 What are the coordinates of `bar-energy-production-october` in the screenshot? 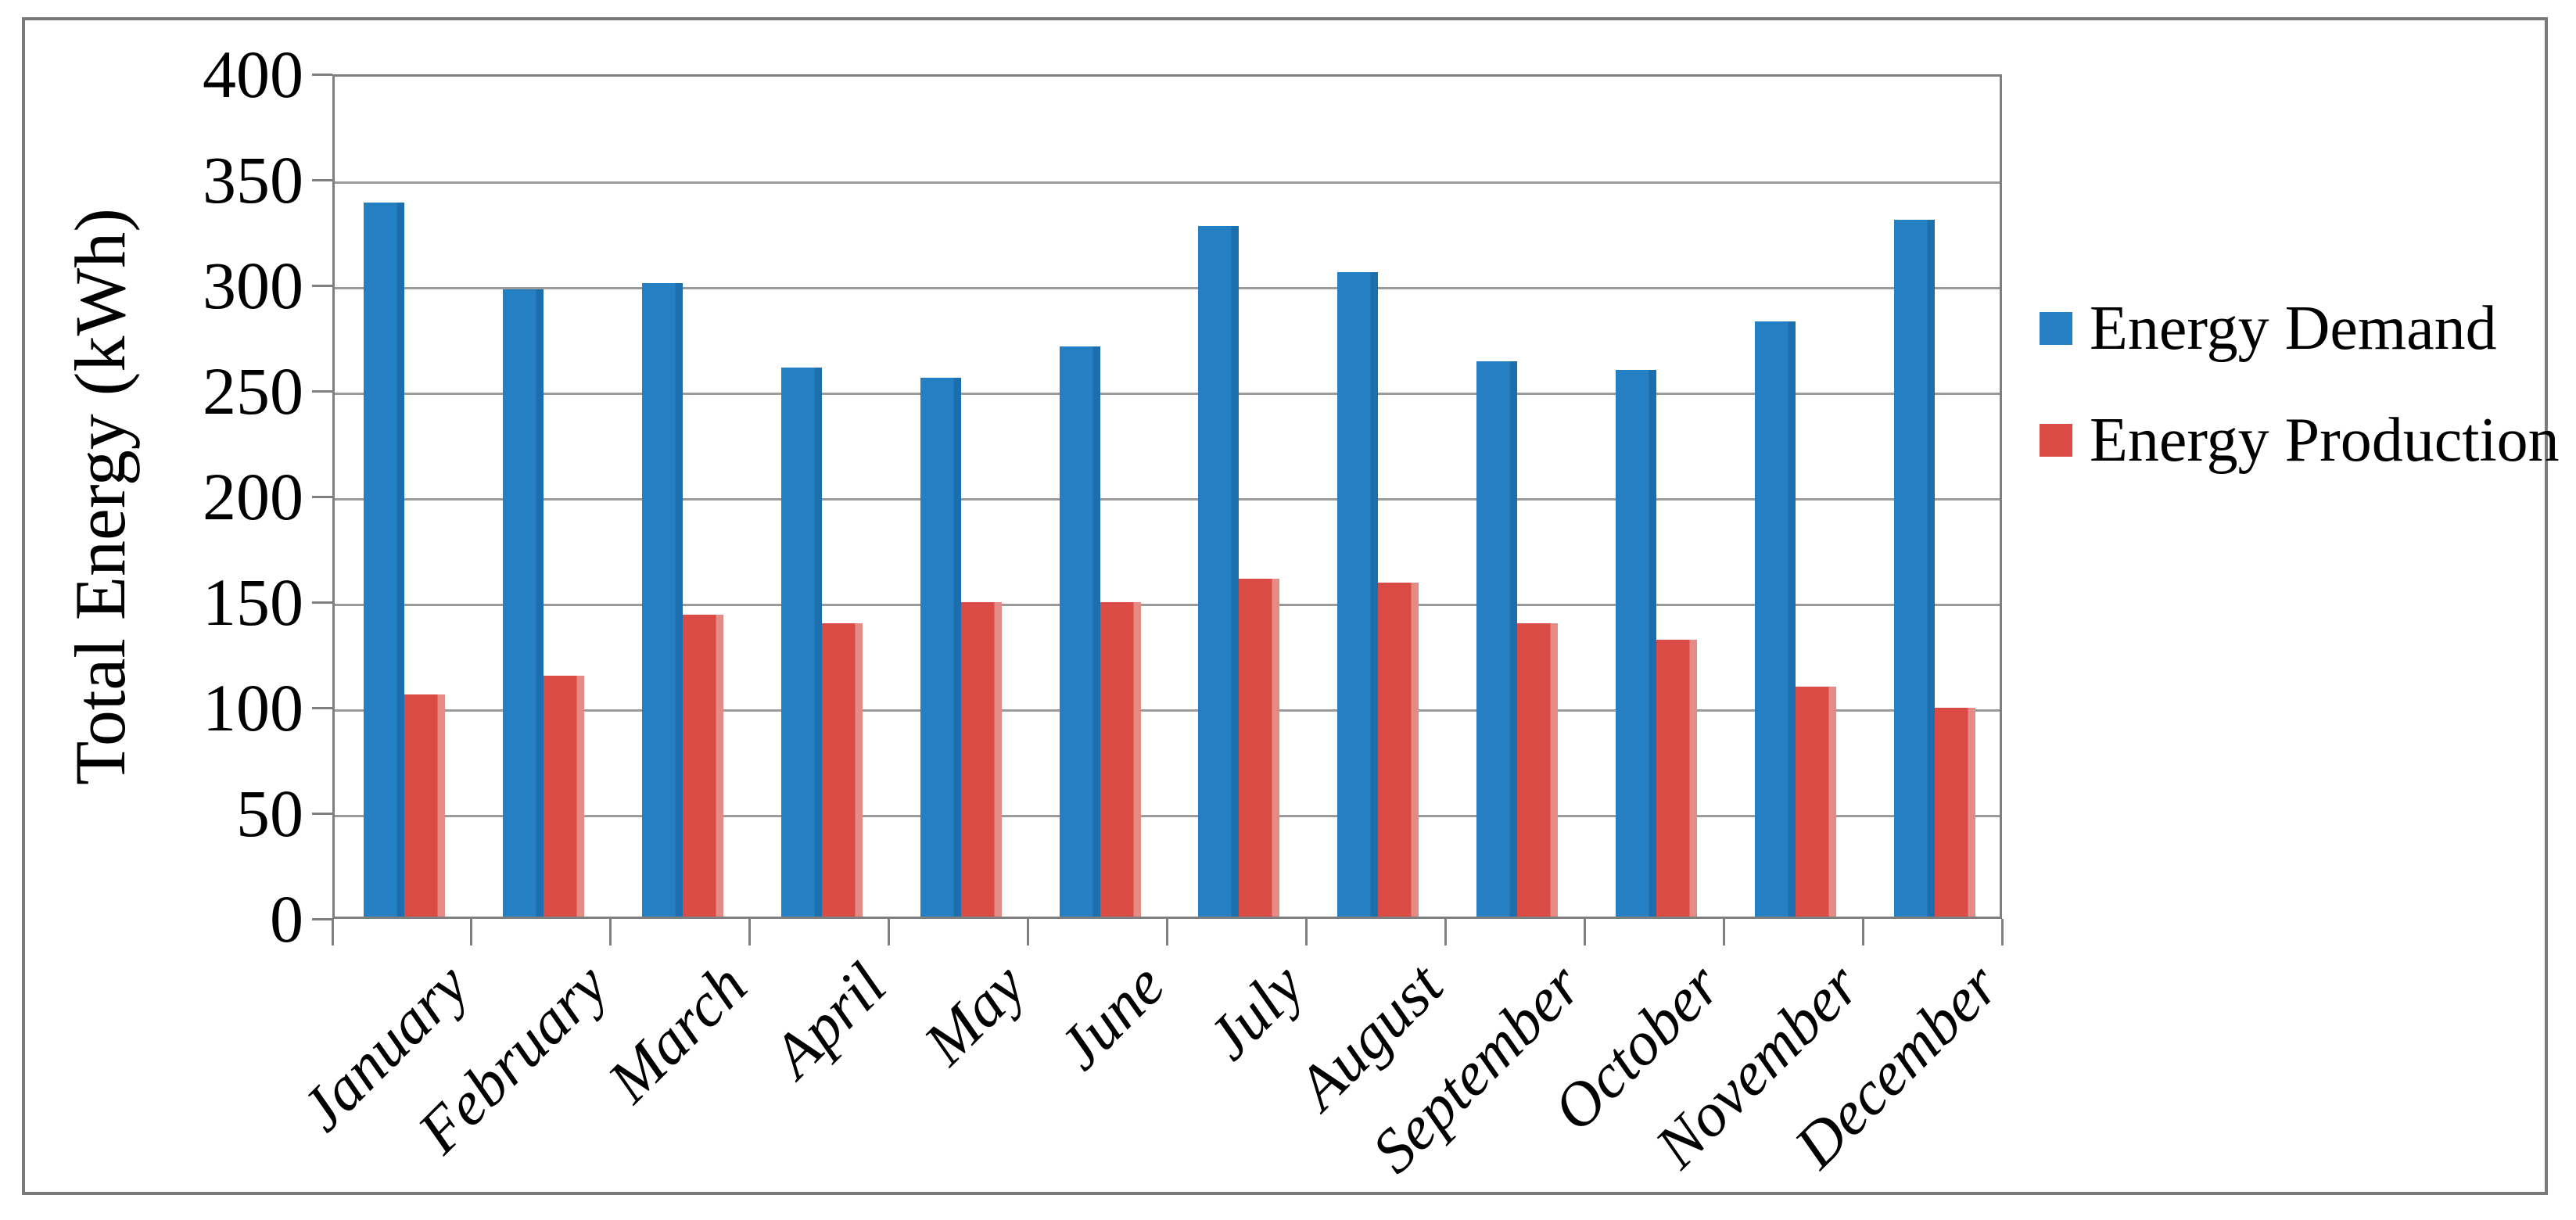 It's located at (1676, 778).